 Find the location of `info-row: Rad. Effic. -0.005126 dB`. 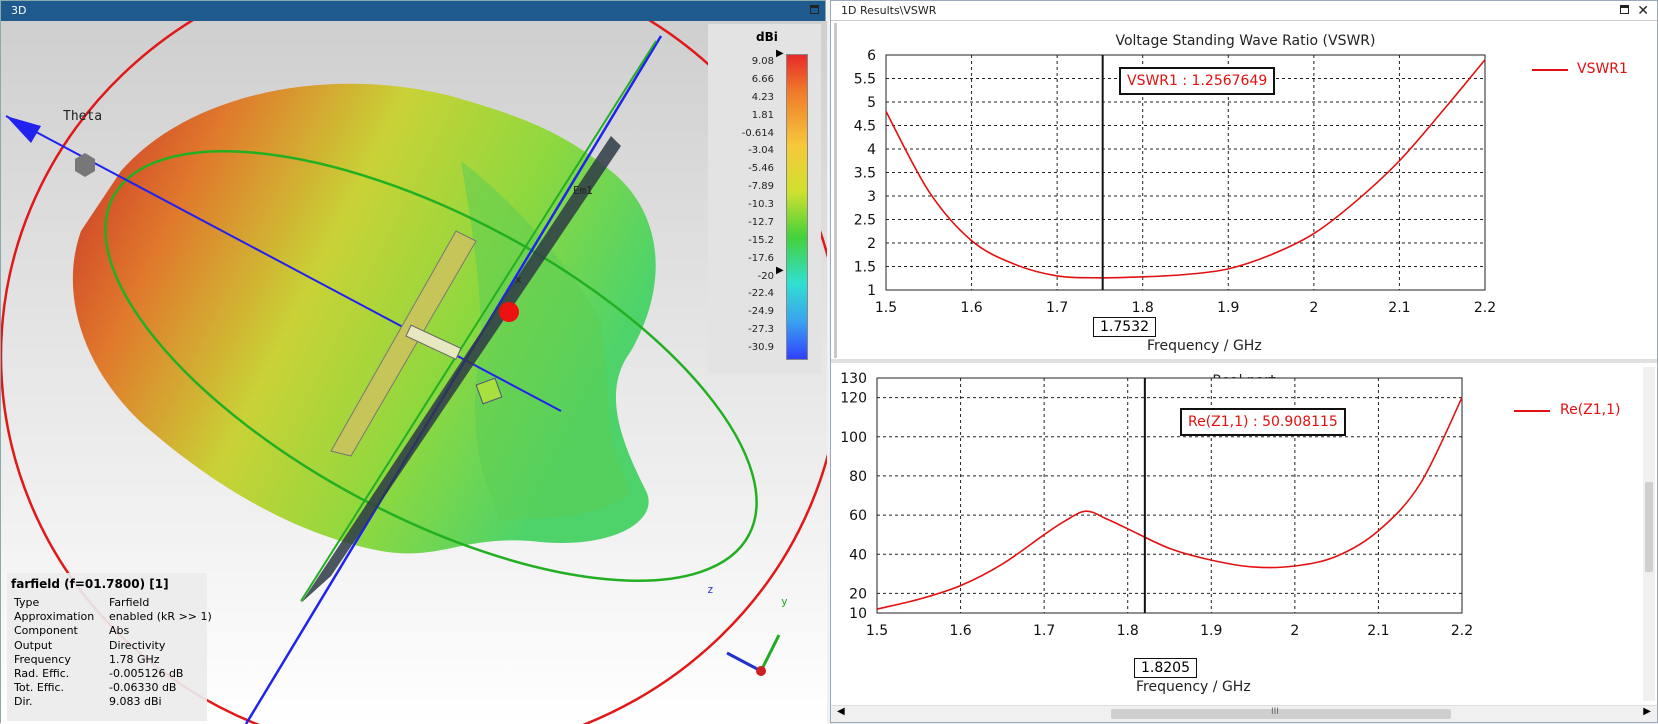

info-row: Rad. Effic. -0.005126 dB is located at coordinates (111, 674).